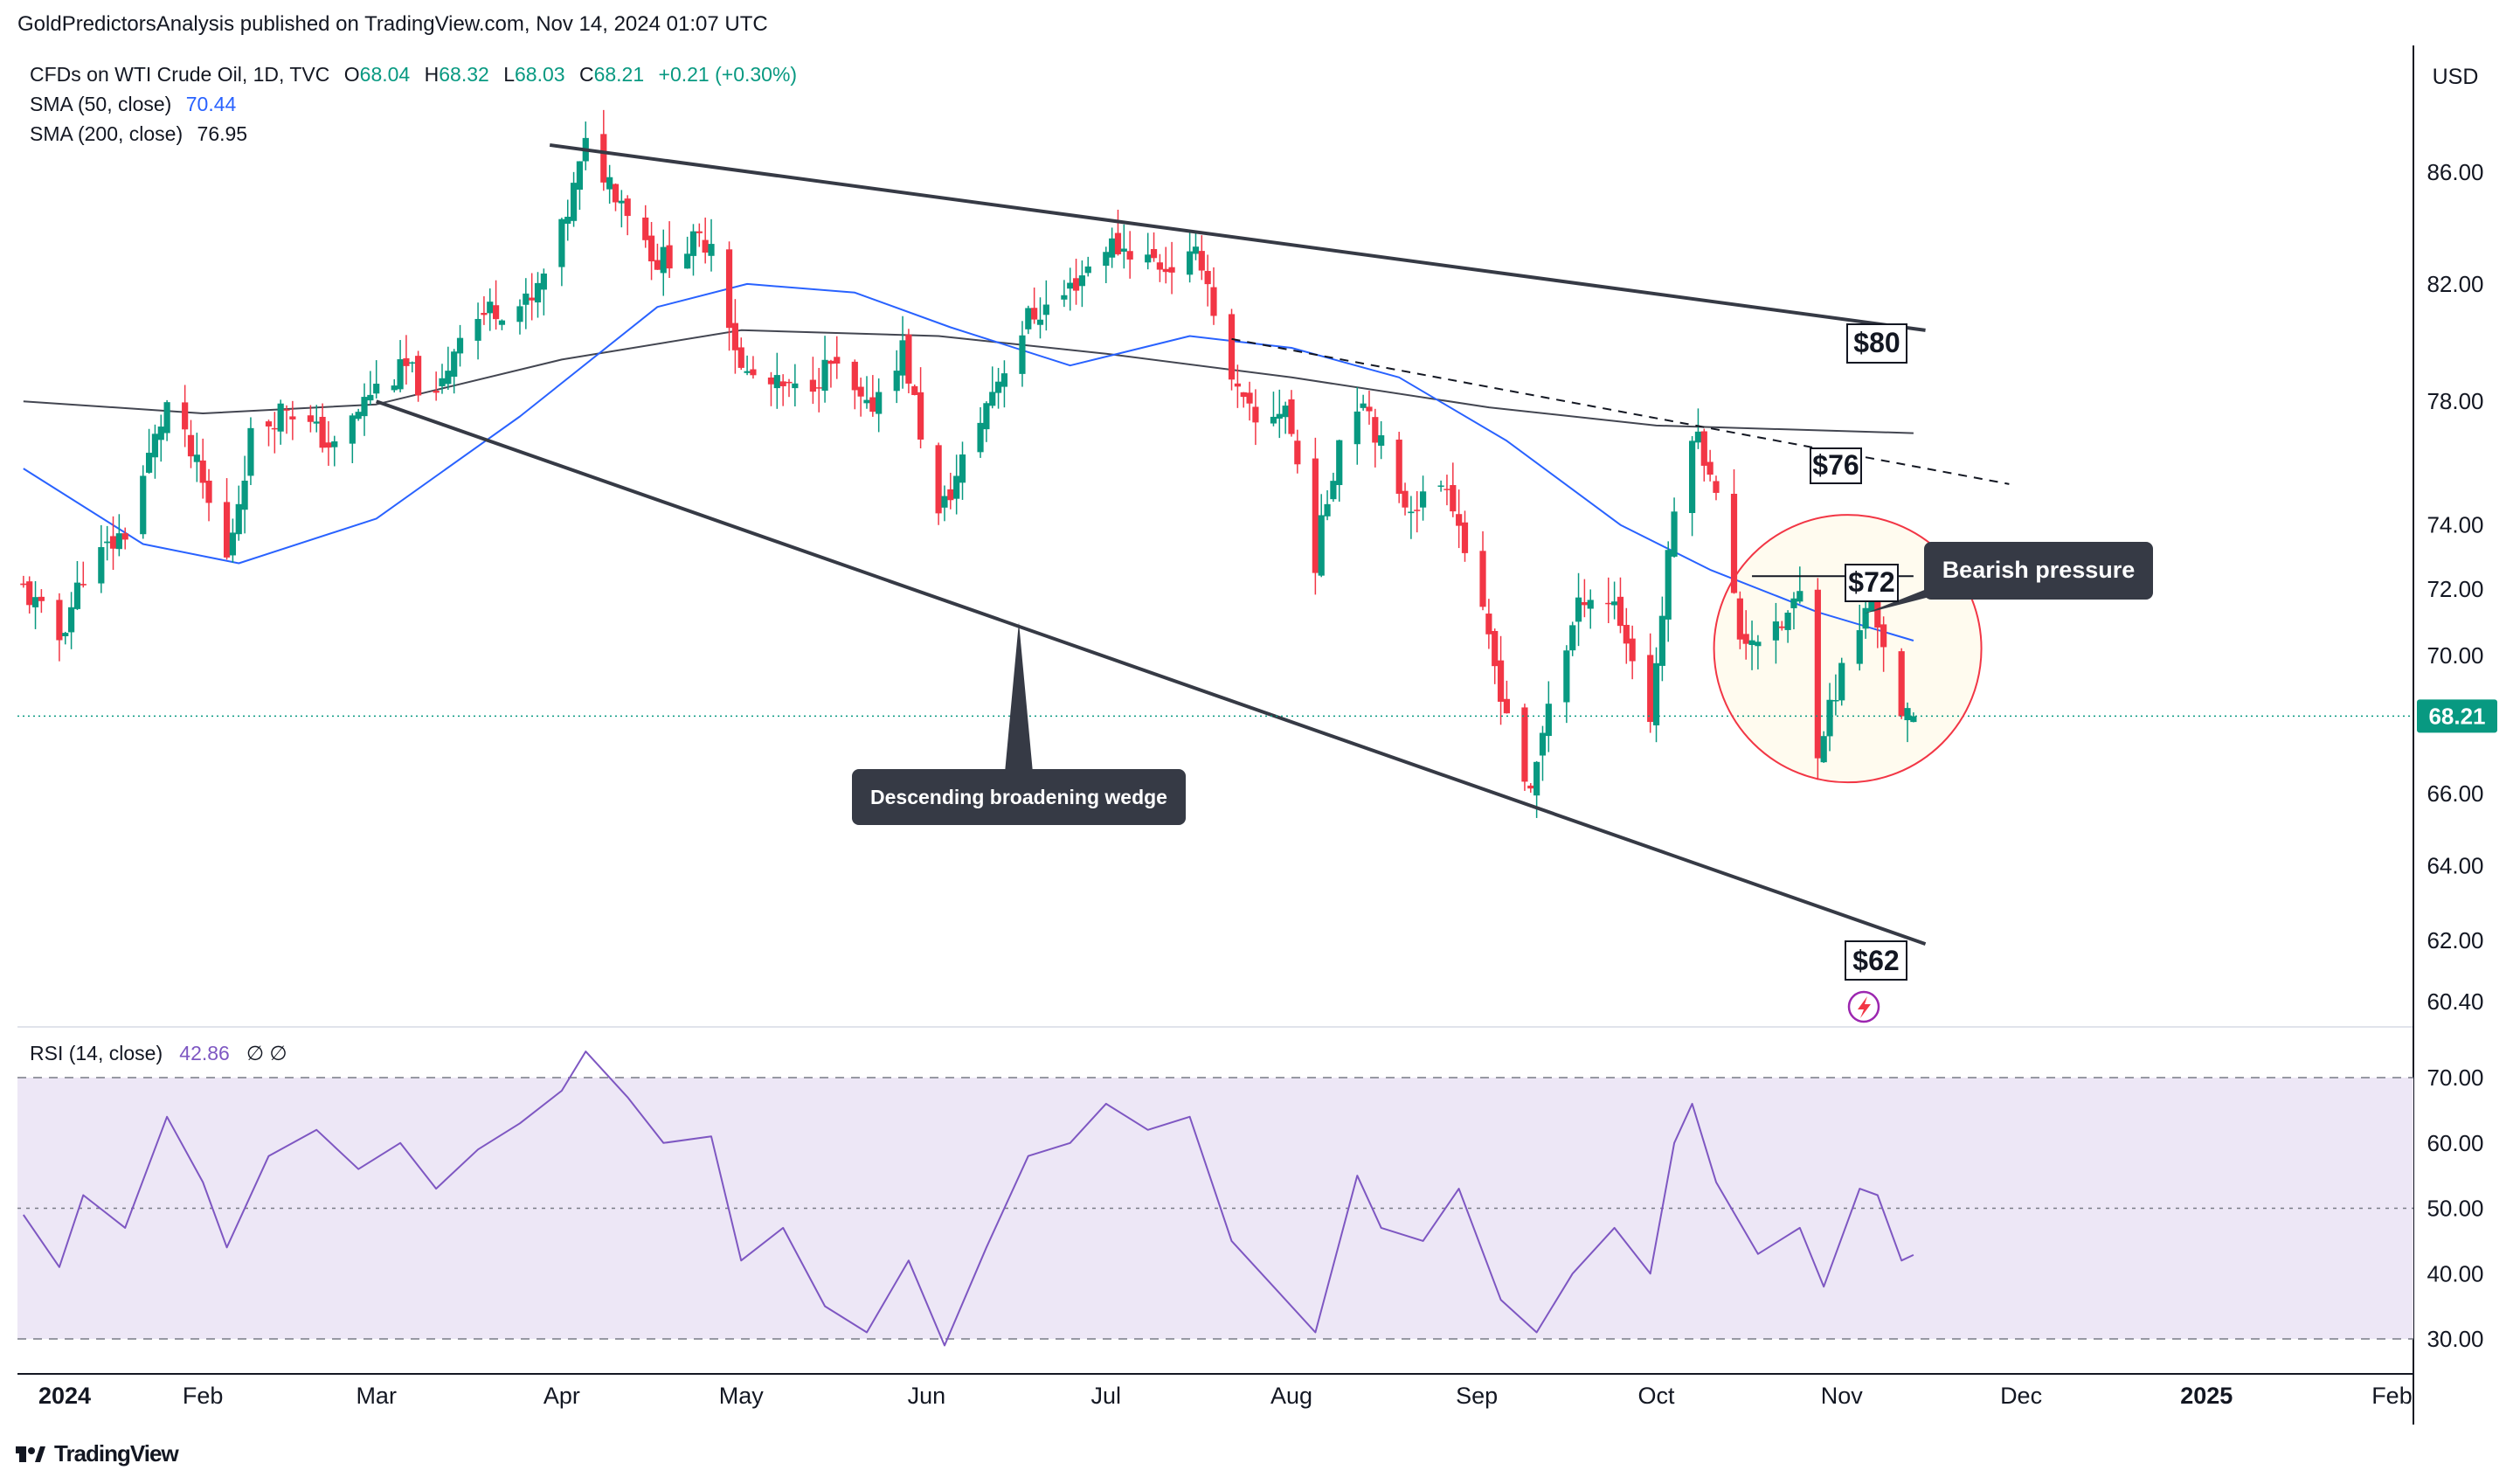 This screenshot has width=2520, height=1484. Describe the element at coordinates (2455, 1143) in the screenshot. I see `rsi-tick-label: 60.00` at that location.